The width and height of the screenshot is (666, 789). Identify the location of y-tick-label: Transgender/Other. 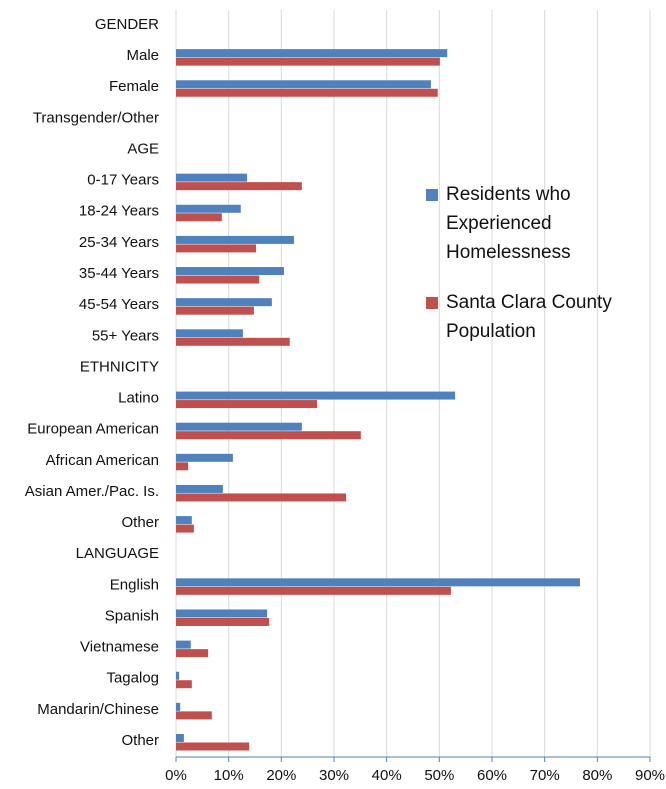
(96, 117).